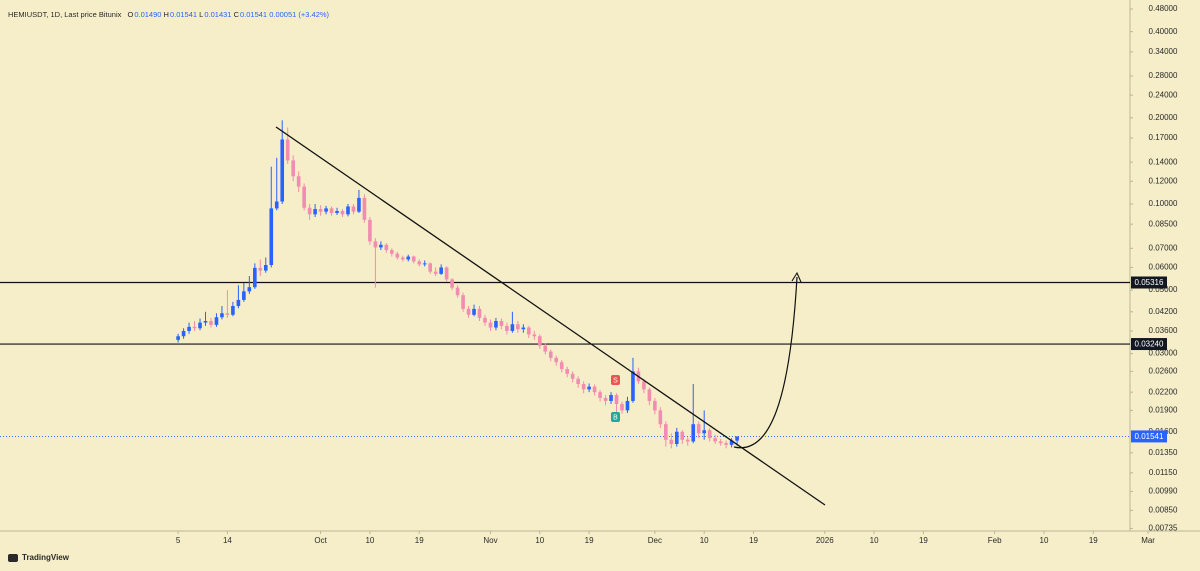 This screenshot has height=571, width=1200. What do you see at coordinates (1163, 289) in the screenshot?
I see `y-tick-label: 0.05000` at bounding box center [1163, 289].